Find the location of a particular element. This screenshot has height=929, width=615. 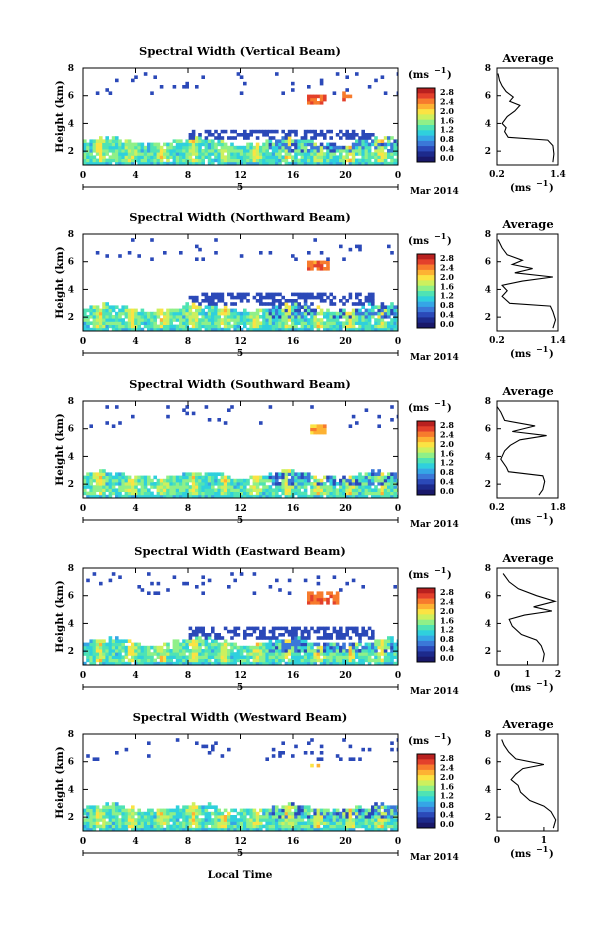

x-tick-label: 0 is located at coordinates (83, 676).